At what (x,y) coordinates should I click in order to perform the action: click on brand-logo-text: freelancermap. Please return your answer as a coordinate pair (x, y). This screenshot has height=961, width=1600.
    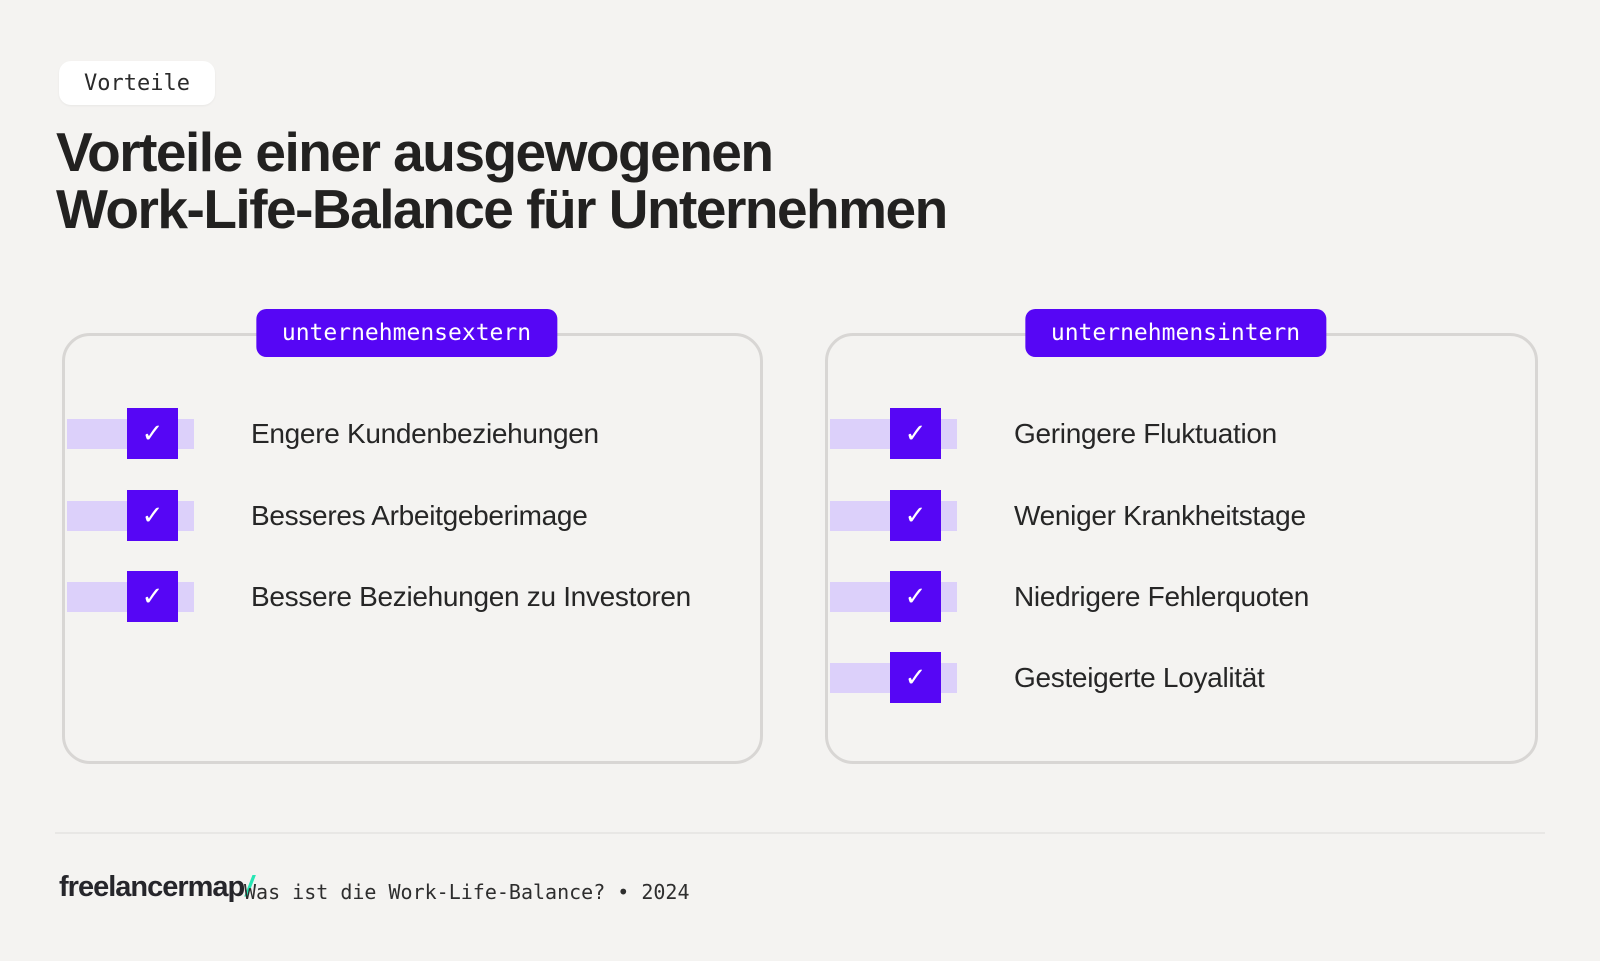
    Looking at the image, I should click on (152, 887).